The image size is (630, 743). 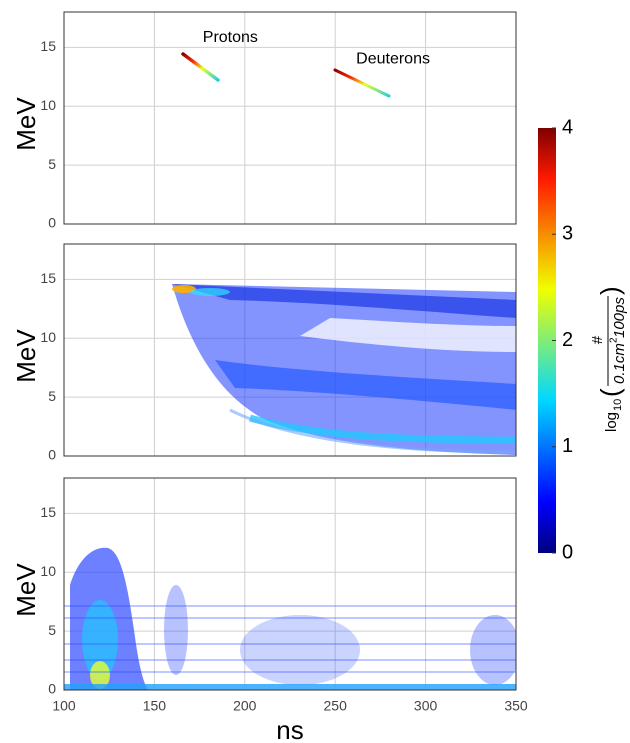 What do you see at coordinates (567, 340) in the screenshot?
I see `colorbar-tick-label: 2` at bounding box center [567, 340].